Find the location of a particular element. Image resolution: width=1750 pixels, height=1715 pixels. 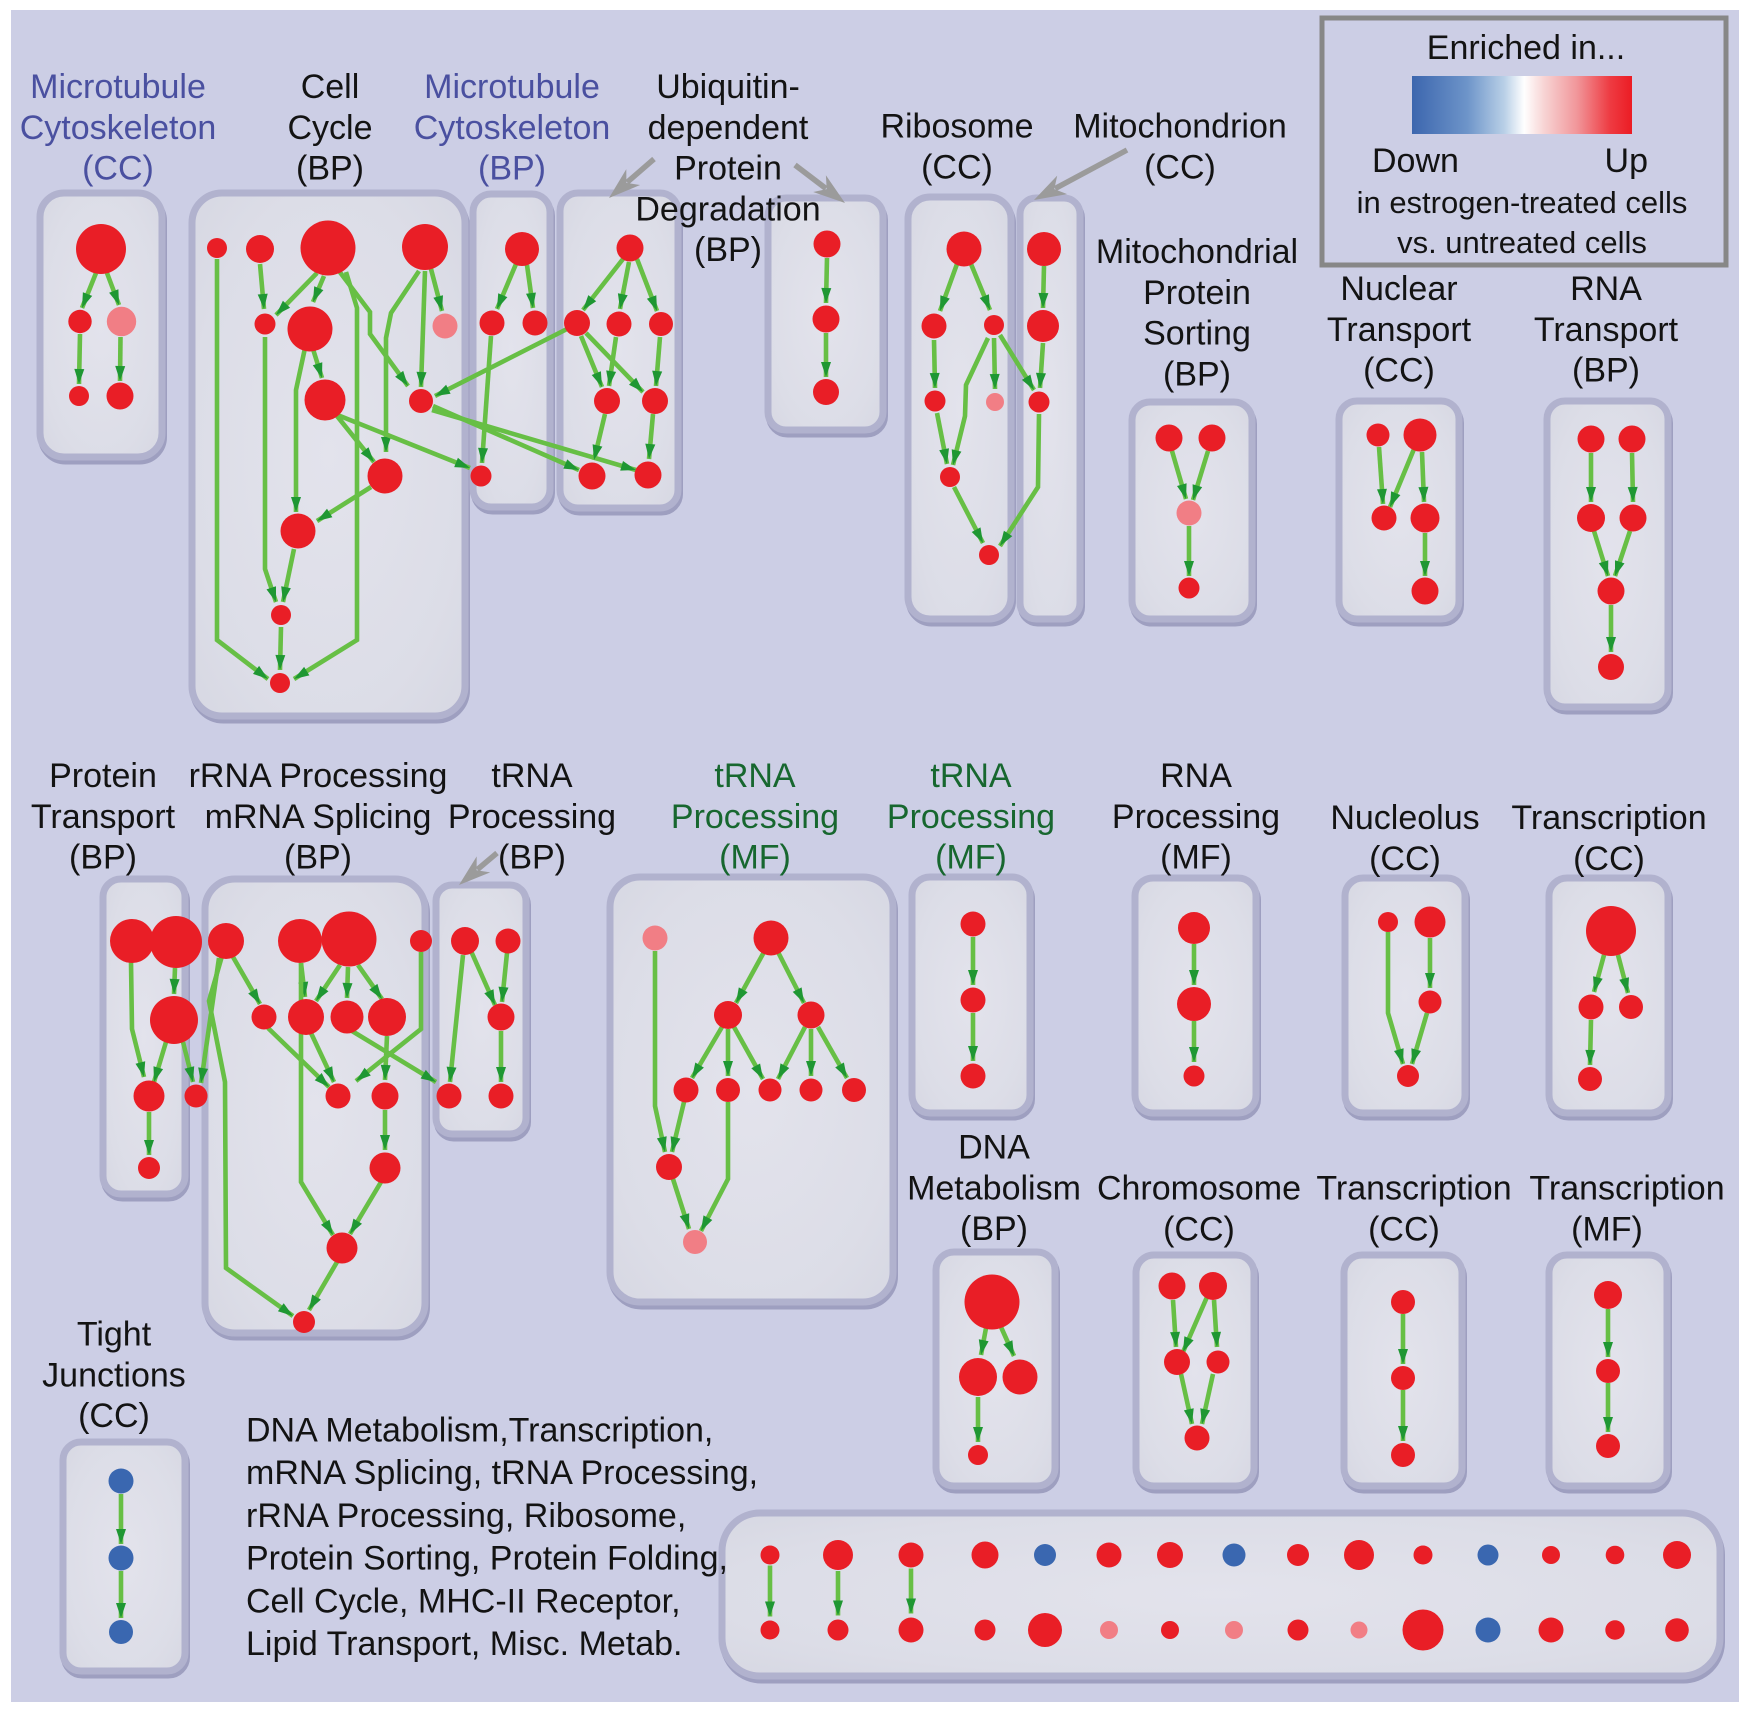

svg-text:mRNA Splicing, tRNA Processing: mRNA Splicing, tRNA Processing, is located at coordinates (502, 1473).